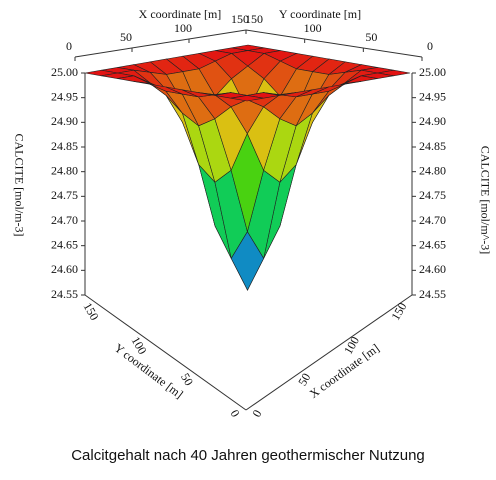 This screenshot has height=480, width=496. What do you see at coordinates (19, 185) in the screenshot?
I see `z-axis-title: CALCITE [mol/m-3]` at bounding box center [19, 185].